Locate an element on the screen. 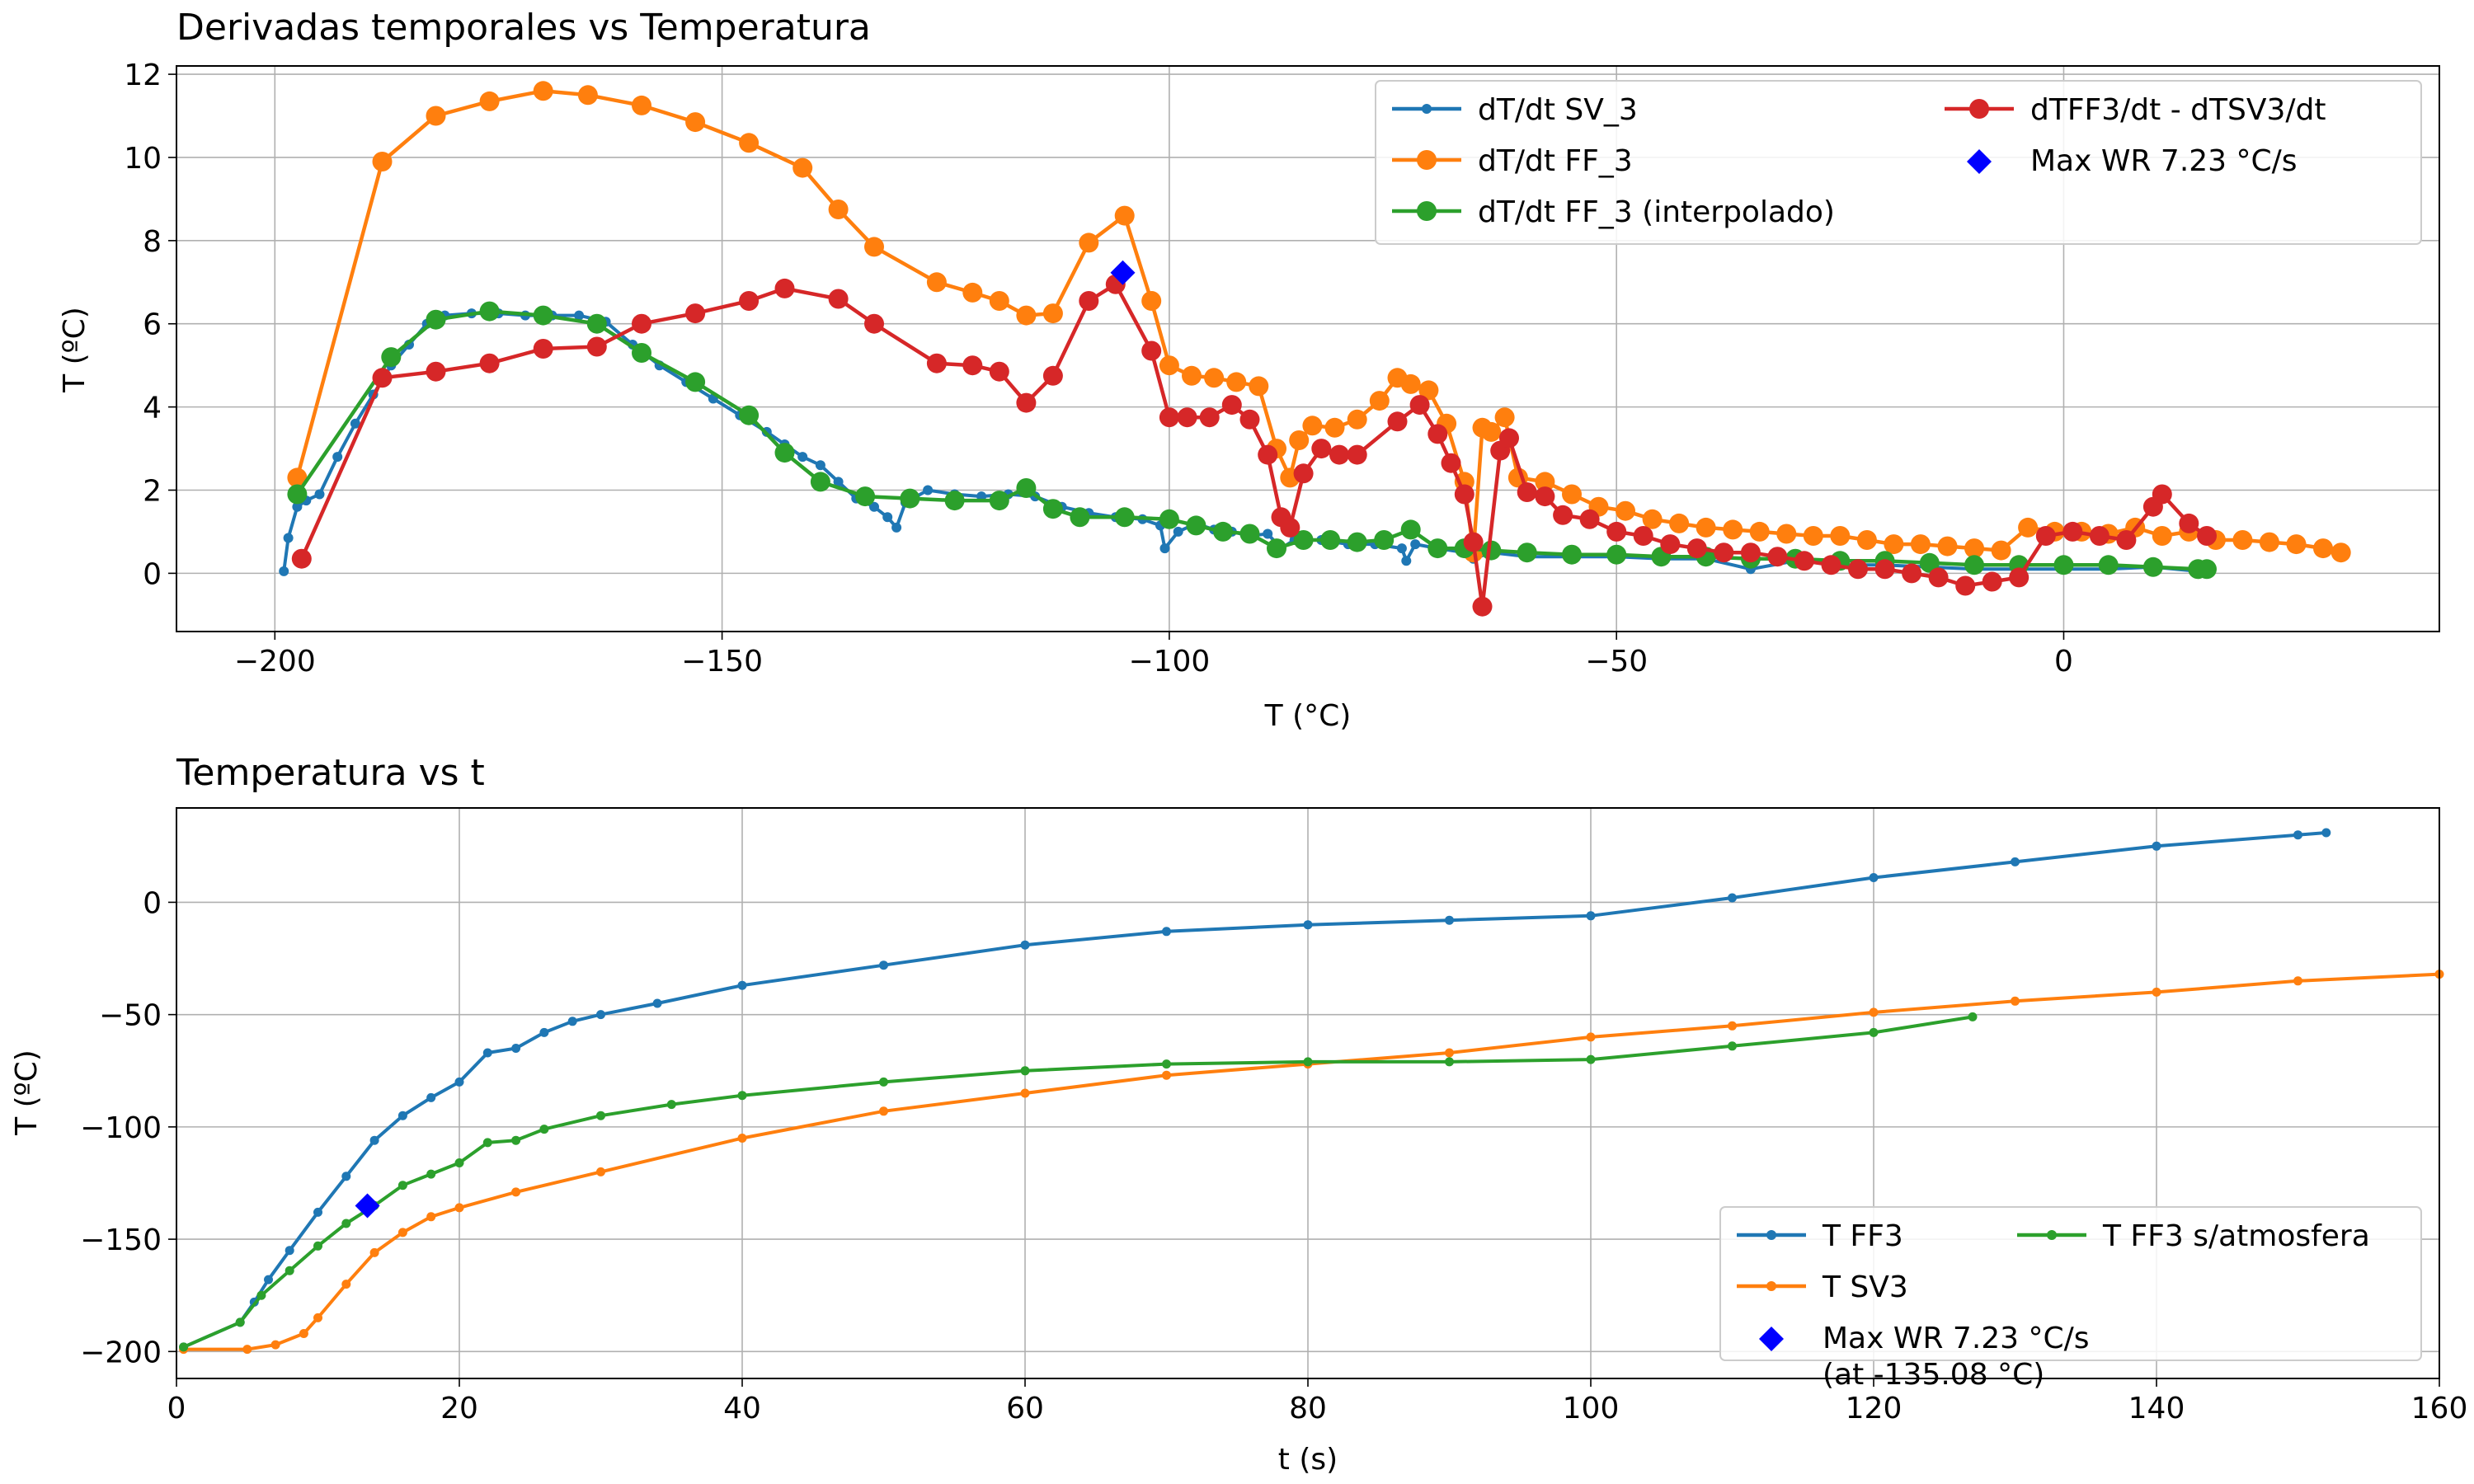 Image resolution: width=2474 pixels, height=1484 pixels. x-tick-label: 60 is located at coordinates (1025, 1408).